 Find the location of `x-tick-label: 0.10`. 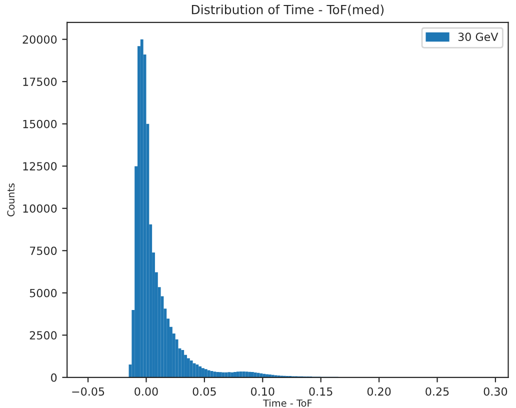

x-tick-label: 0.10 is located at coordinates (262, 391).